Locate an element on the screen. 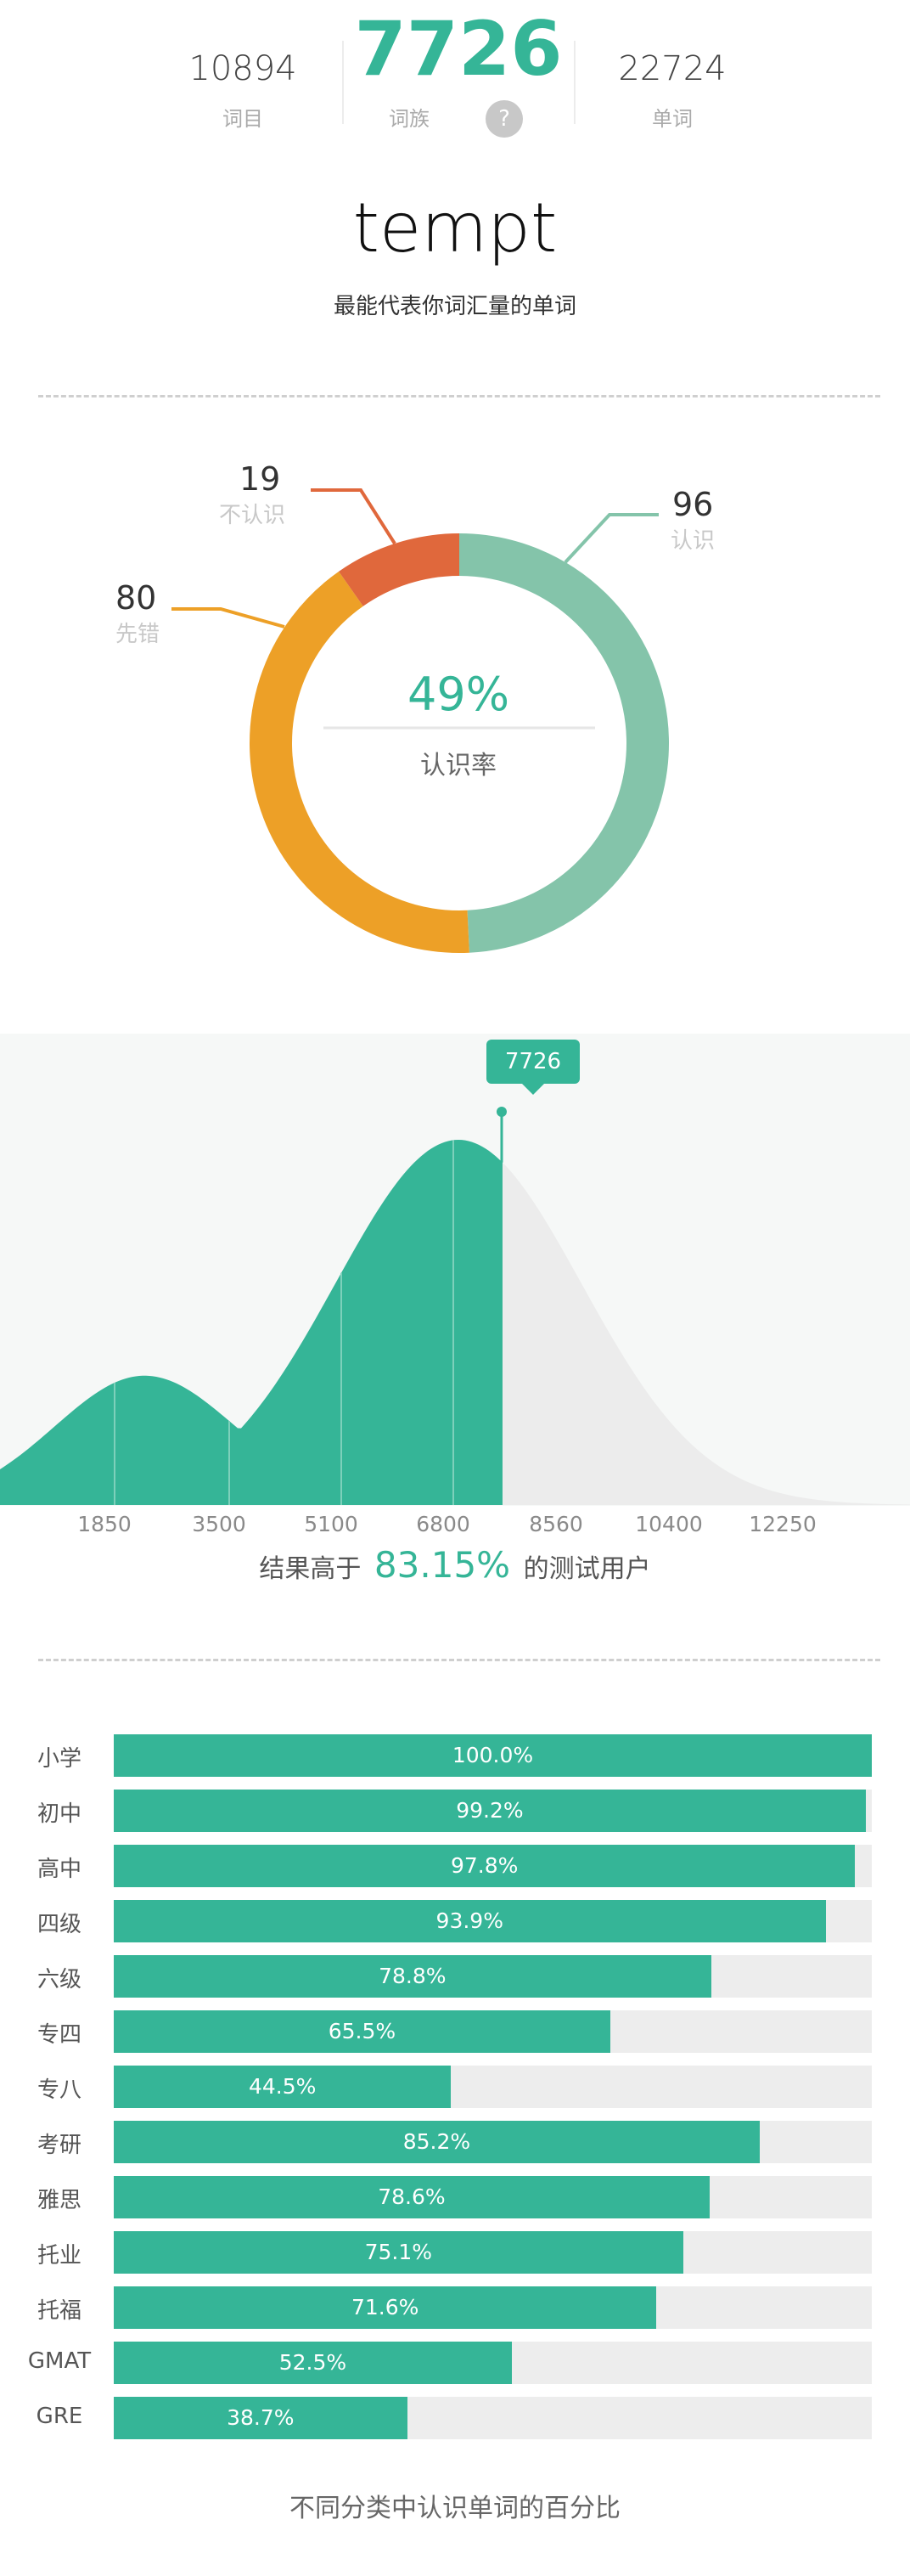  category-bar-track: 75.1% is located at coordinates (493, 2252).